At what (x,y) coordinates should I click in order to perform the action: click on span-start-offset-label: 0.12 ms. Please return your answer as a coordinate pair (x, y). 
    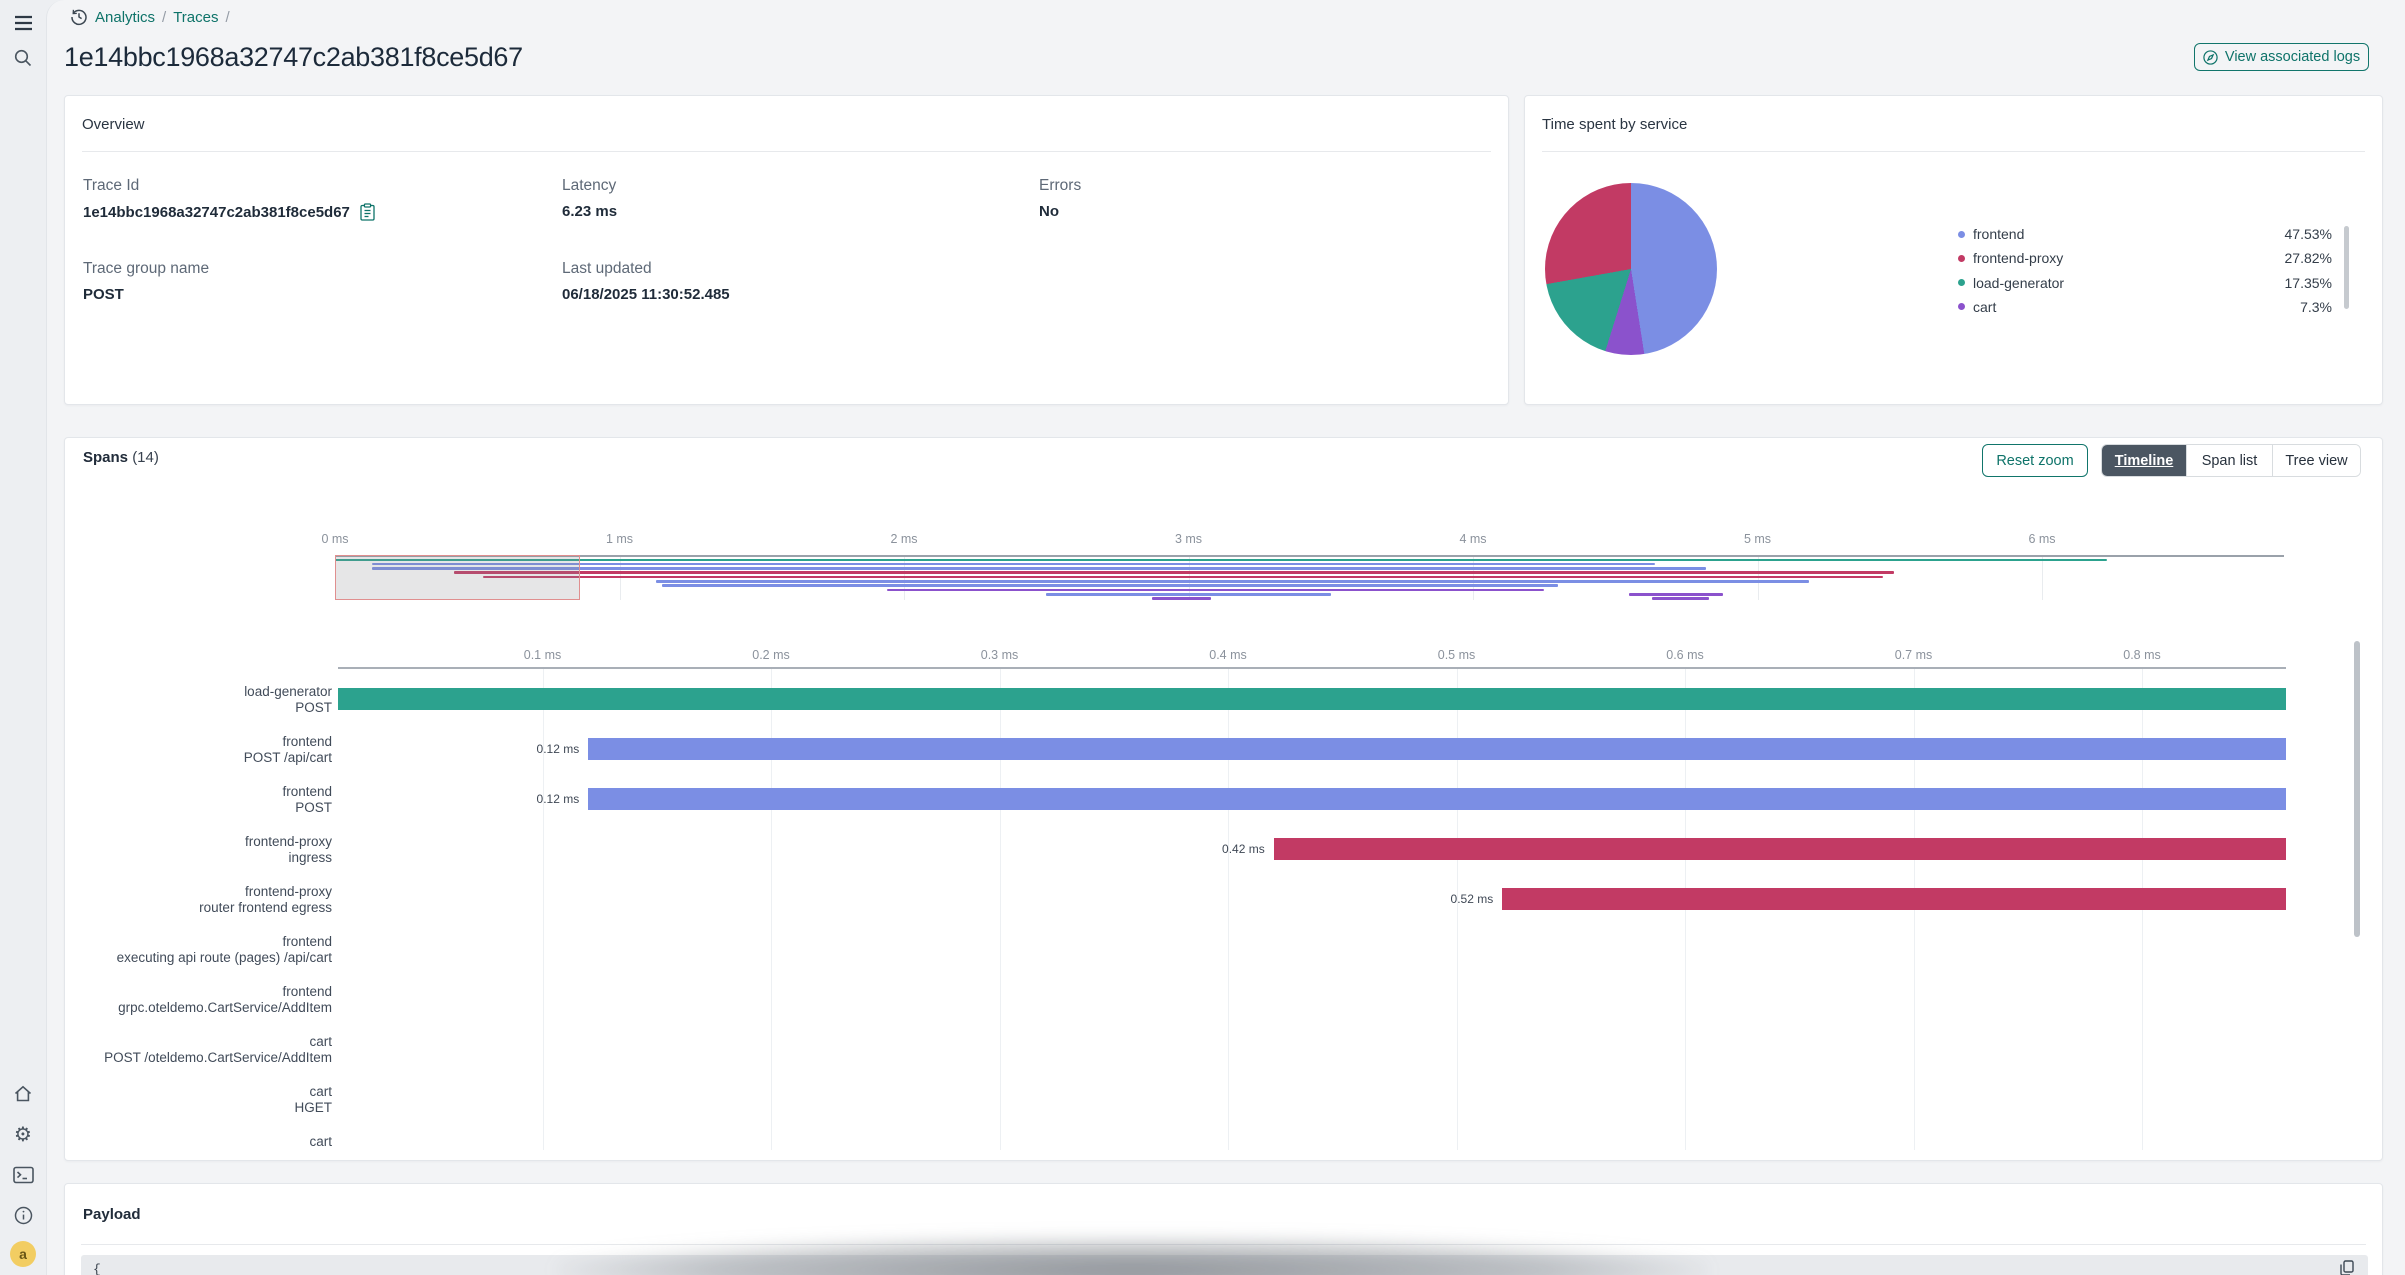
    Looking at the image, I should click on (558, 799).